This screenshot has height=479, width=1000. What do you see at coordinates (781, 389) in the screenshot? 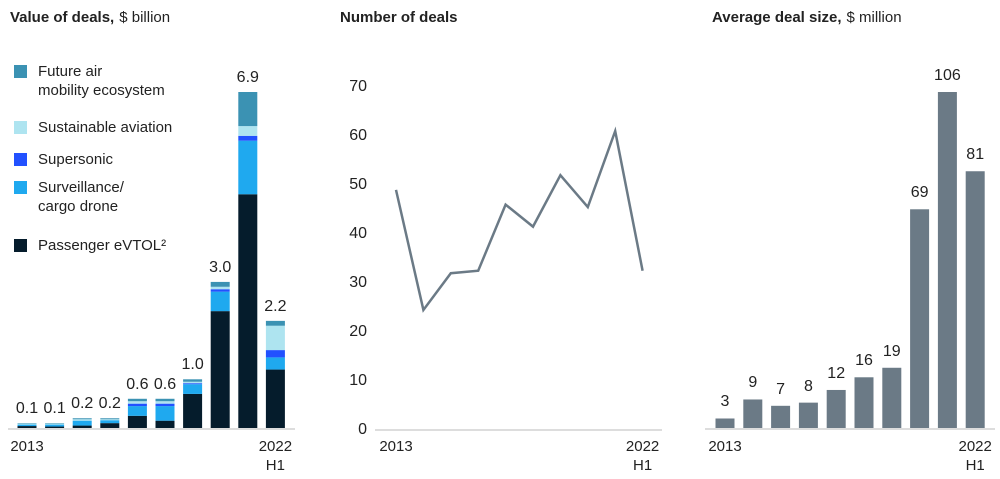
I see `value-label: 7` at bounding box center [781, 389].